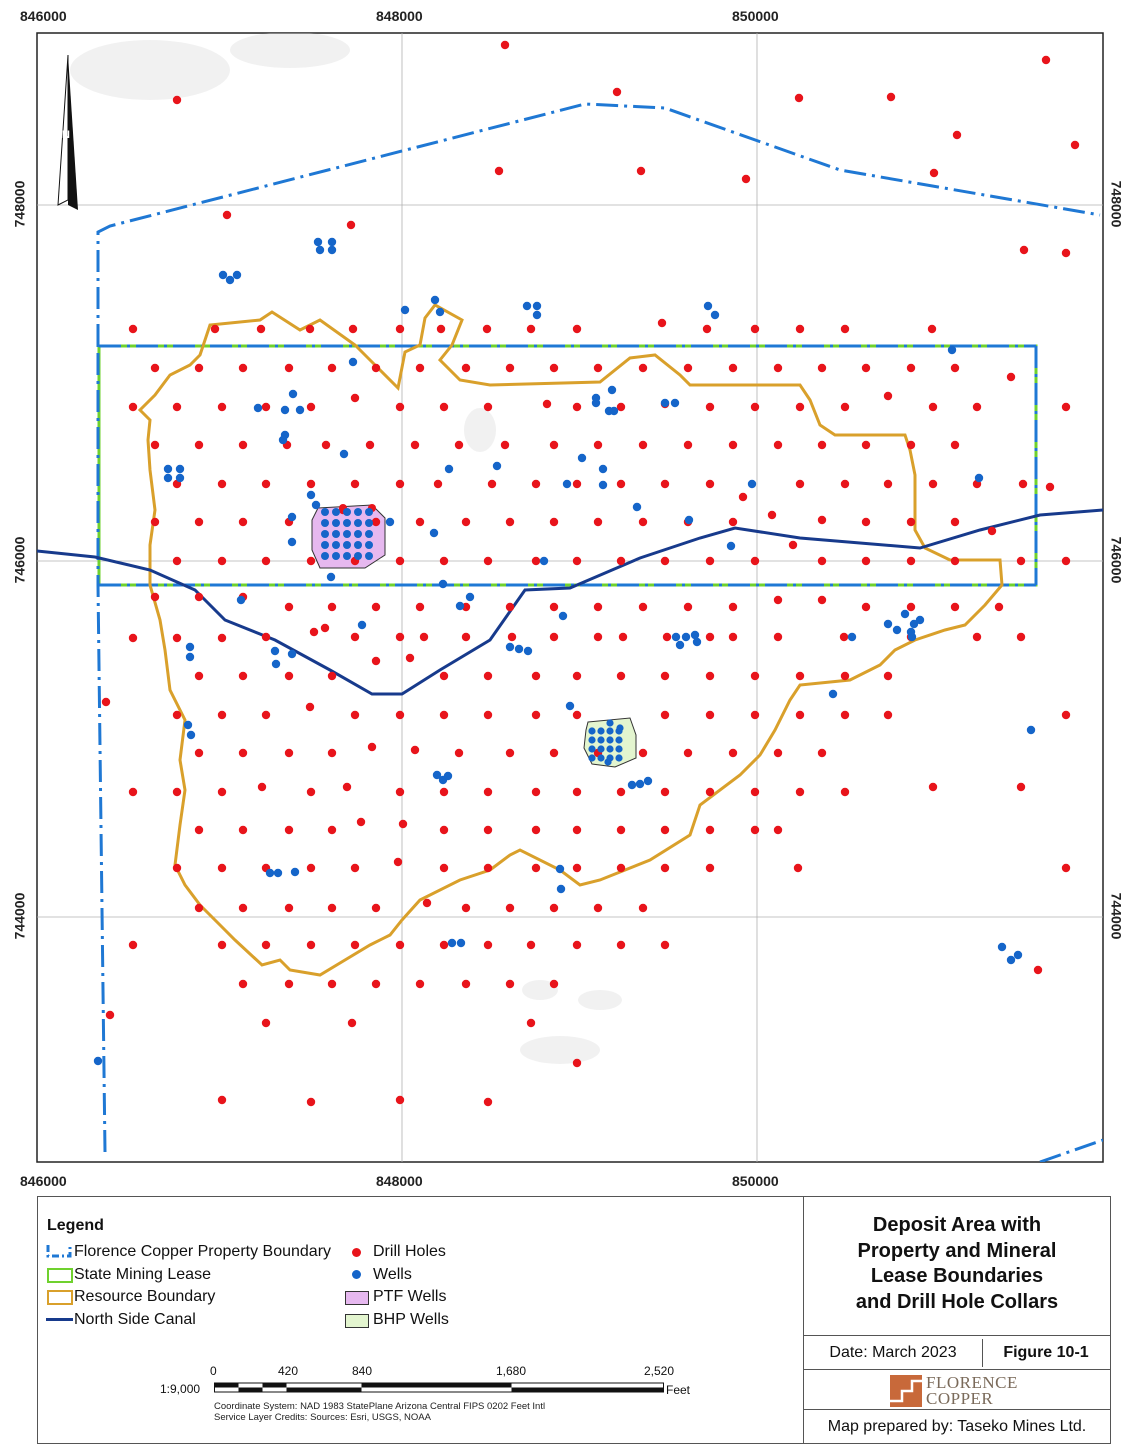  What do you see at coordinates (906, 1391) in the screenshot?
I see `florence-copper-logo-icon` at bounding box center [906, 1391].